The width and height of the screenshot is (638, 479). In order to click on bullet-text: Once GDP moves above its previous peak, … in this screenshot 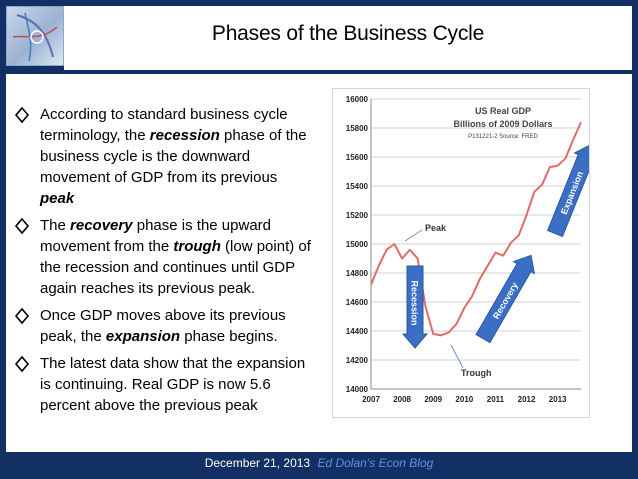, I will do `click(177, 326)`.